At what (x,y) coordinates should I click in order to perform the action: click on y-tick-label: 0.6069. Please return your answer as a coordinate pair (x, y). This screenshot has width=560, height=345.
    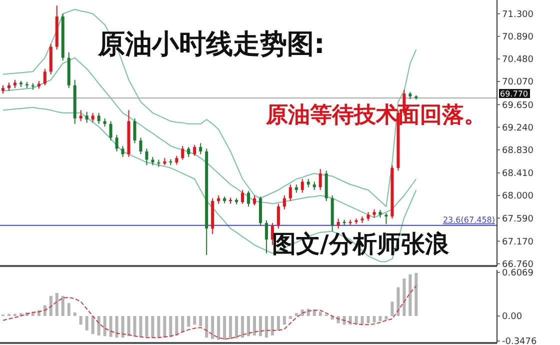
    Looking at the image, I should click on (518, 273).